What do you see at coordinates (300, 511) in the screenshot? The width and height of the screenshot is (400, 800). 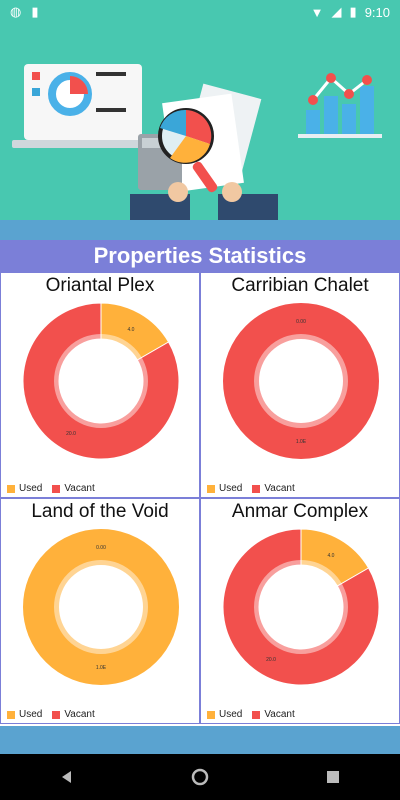 I see `property-name: Anmar Complex` at bounding box center [300, 511].